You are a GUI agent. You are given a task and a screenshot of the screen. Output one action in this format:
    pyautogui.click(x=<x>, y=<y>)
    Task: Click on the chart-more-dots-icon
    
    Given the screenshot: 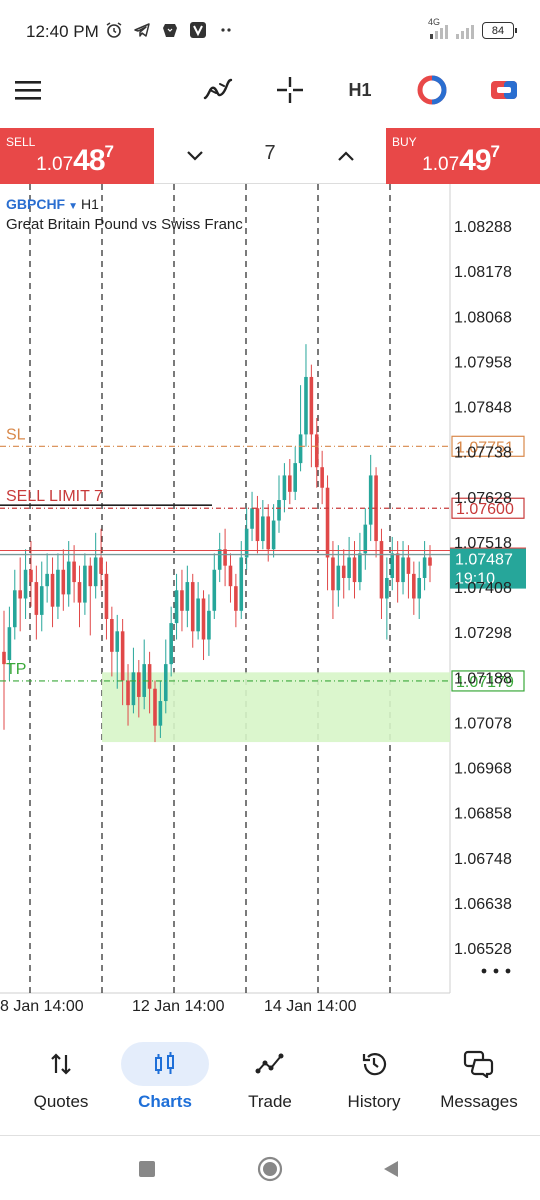 What is the action you would take?
    pyautogui.click(x=496, y=971)
    